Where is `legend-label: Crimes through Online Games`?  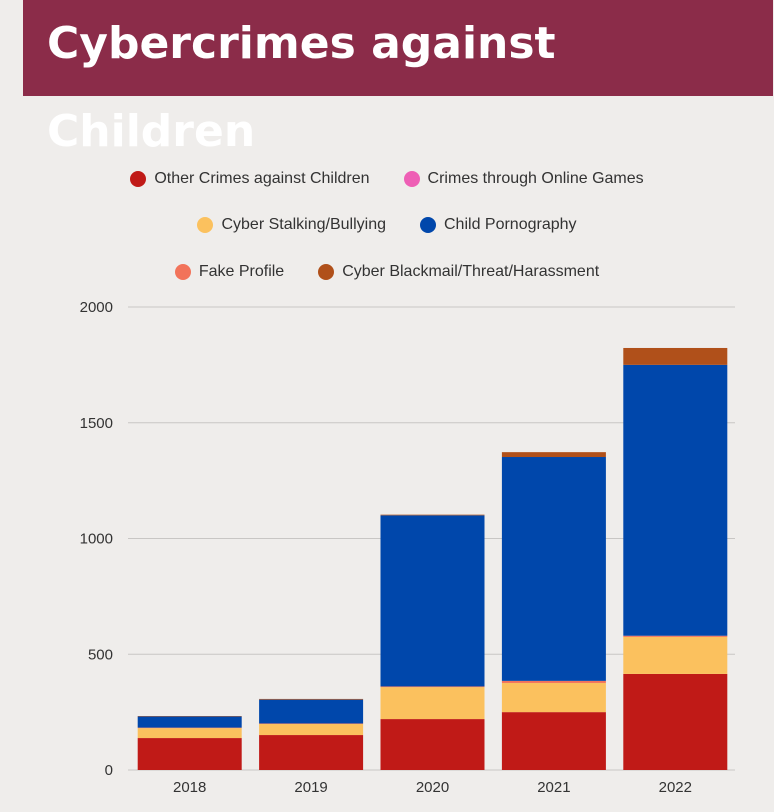 legend-label: Crimes through Online Games is located at coordinates (535, 178).